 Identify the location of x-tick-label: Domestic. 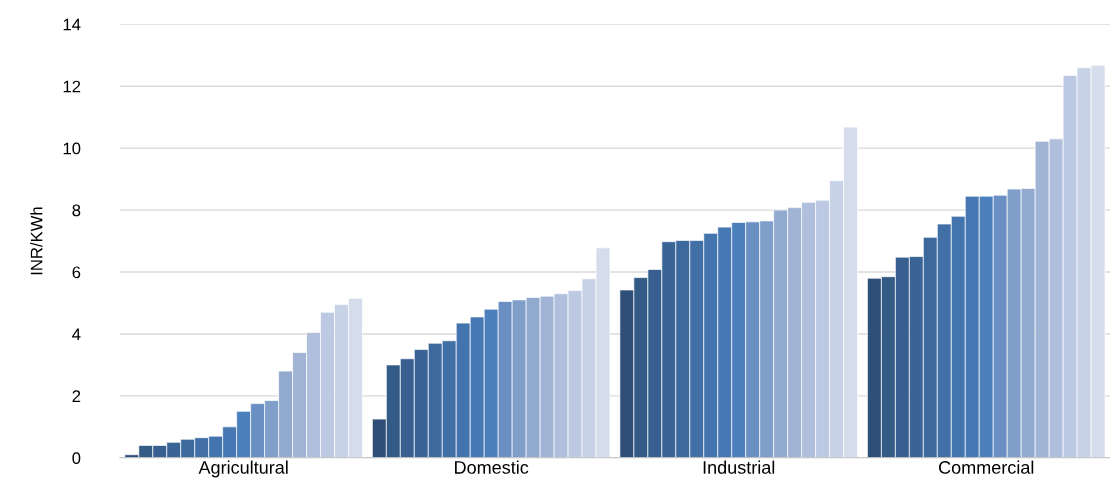
(492, 467).